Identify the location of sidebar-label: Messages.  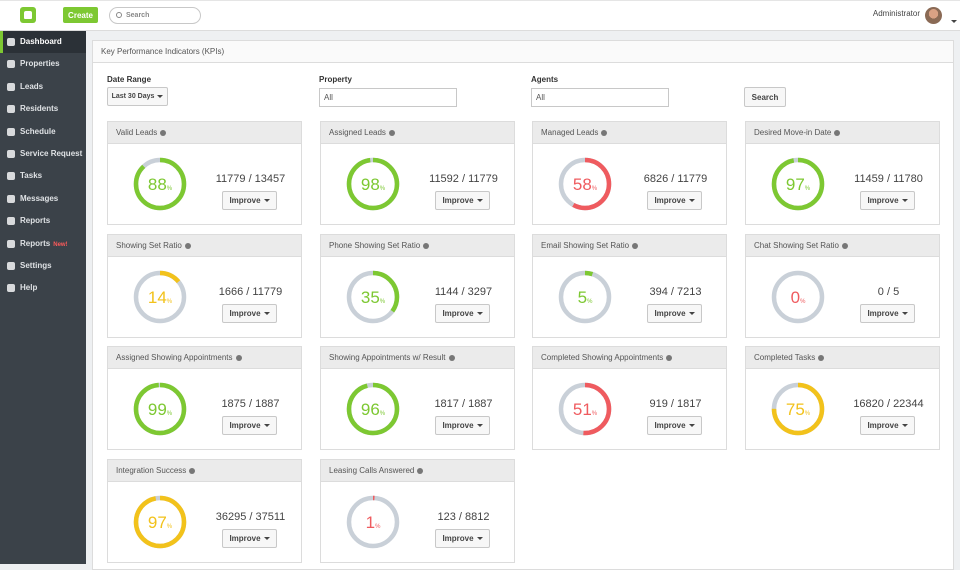
(39, 198).